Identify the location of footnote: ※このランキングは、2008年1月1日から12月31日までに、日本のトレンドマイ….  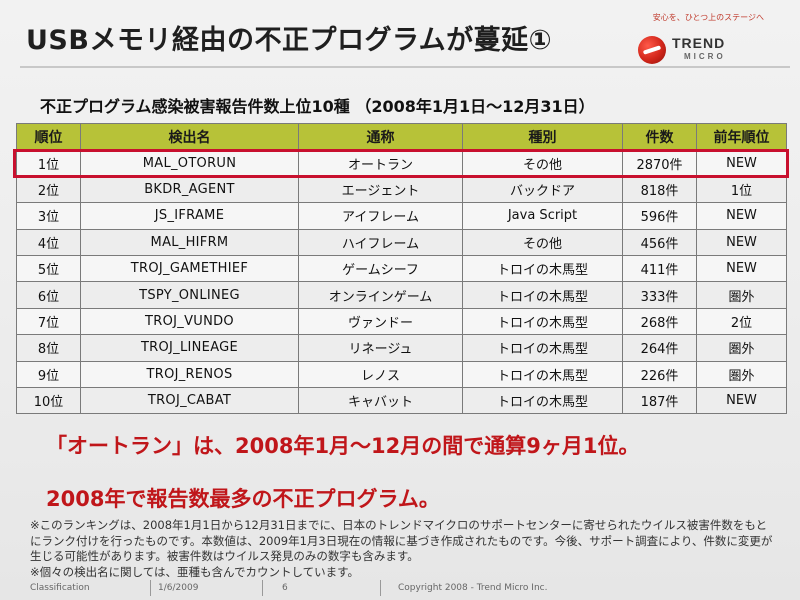
(402, 549).